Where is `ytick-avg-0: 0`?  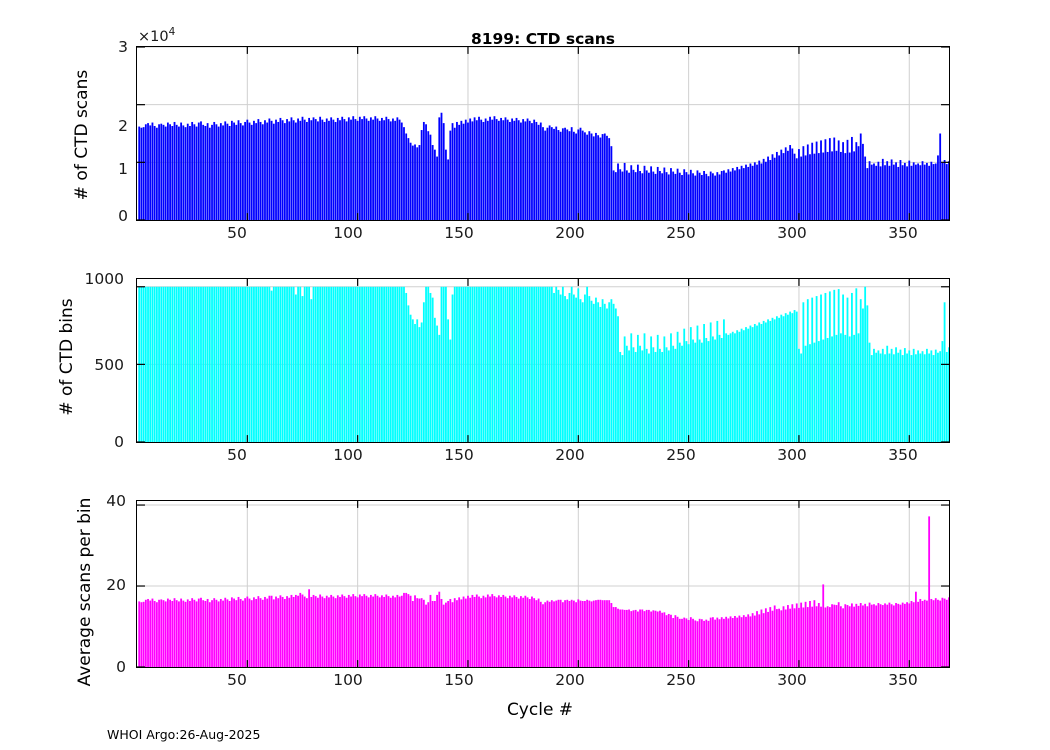
ytick-avg-0: 0 is located at coordinates (121, 667).